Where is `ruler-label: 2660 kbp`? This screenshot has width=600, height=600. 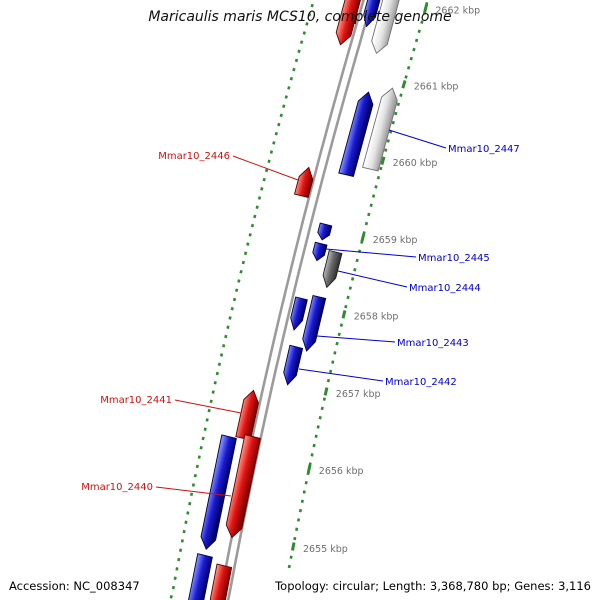 ruler-label: 2660 kbp is located at coordinates (415, 163).